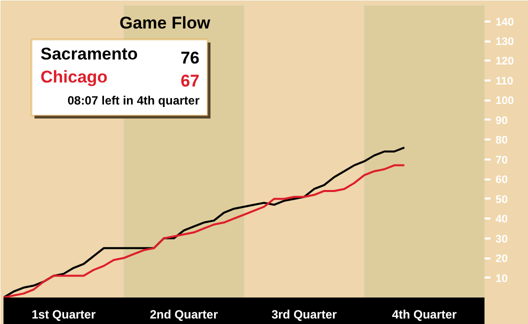 The height and width of the screenshot is (324, 528). What do you see at coordinates (502, 120) in the screenshot?
I see `y-tick-label: 90` at bounding box center [502, 120].